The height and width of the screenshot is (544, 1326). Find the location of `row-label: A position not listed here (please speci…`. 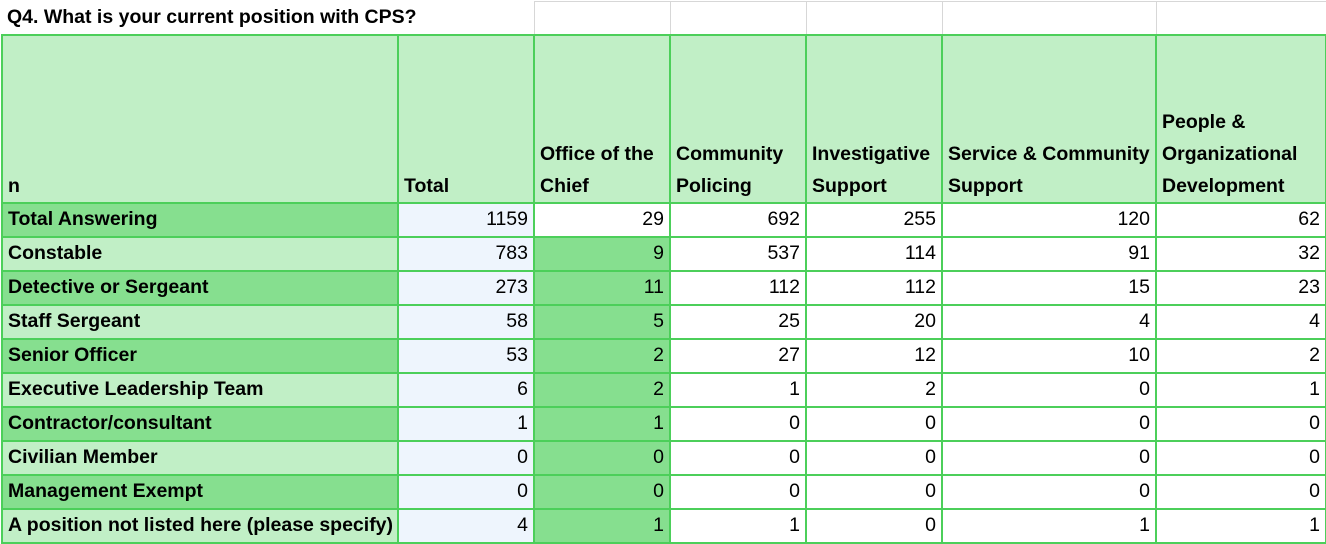

row-label: A position not listed here (please speci… is located at coordinates (200, 525).